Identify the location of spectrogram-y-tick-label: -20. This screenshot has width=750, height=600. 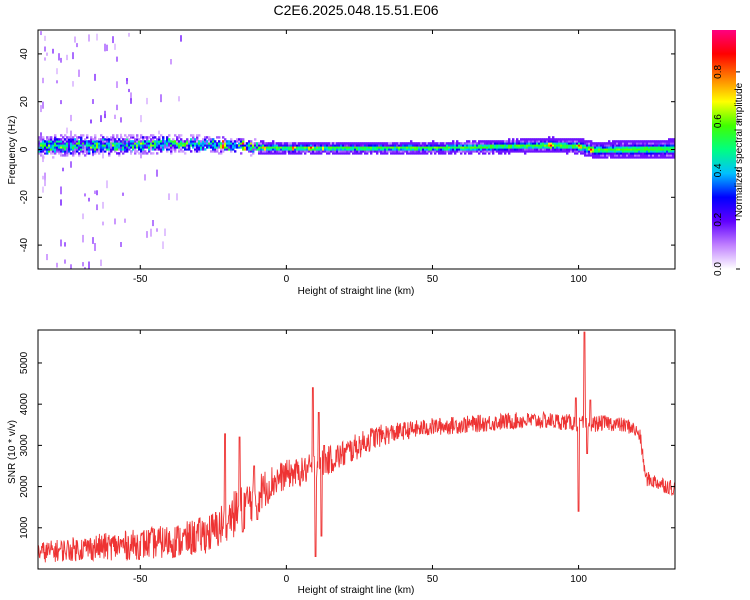
(24, 197).